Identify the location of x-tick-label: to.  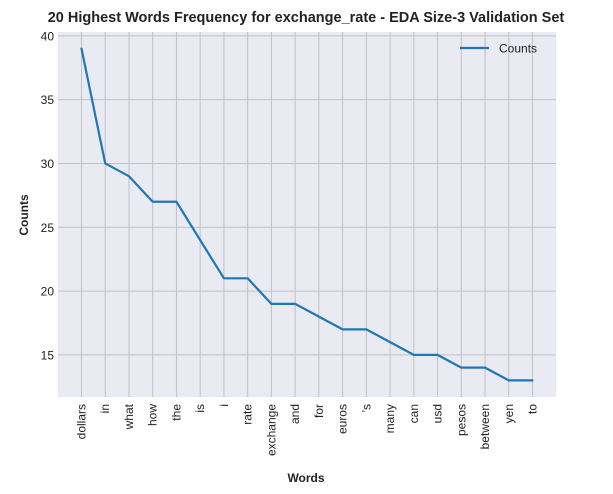
(533, 409).